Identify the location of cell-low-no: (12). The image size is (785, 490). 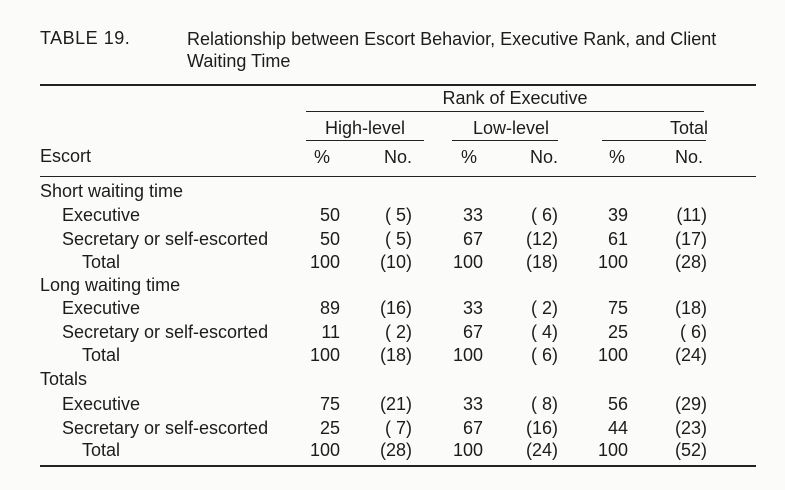
(541, 239).